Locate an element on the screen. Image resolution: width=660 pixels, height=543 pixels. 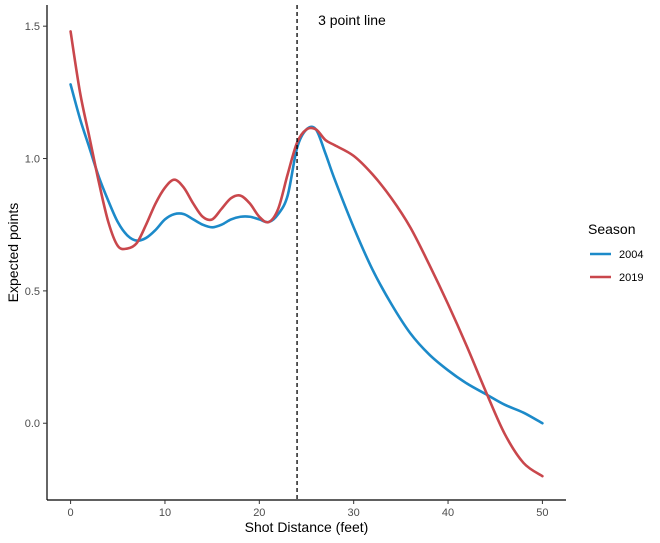
x-tick-label: 40 is located at coordinates (448, 513).